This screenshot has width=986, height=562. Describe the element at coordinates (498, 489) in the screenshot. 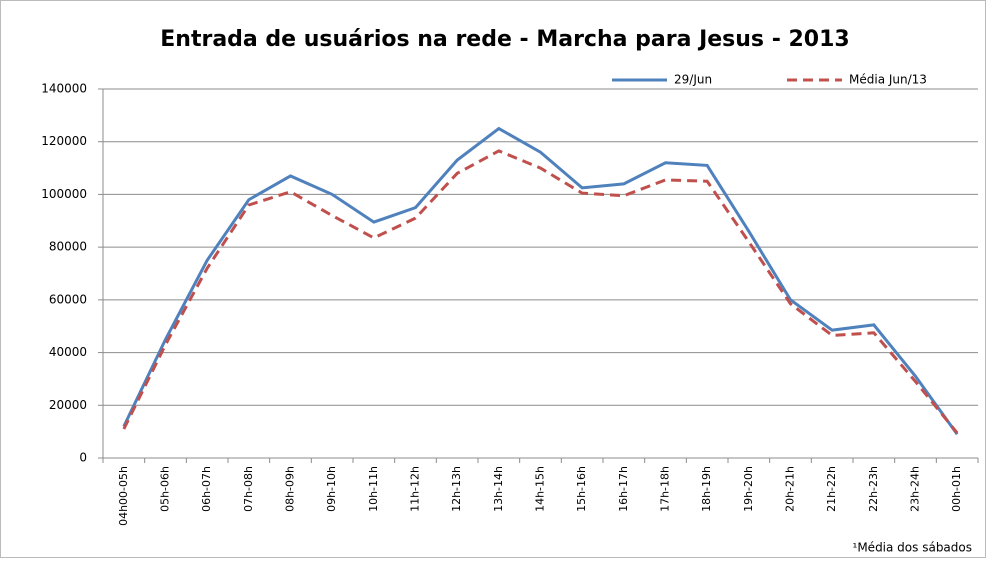

I see `x-tick-label: 13h-14h` at that location.